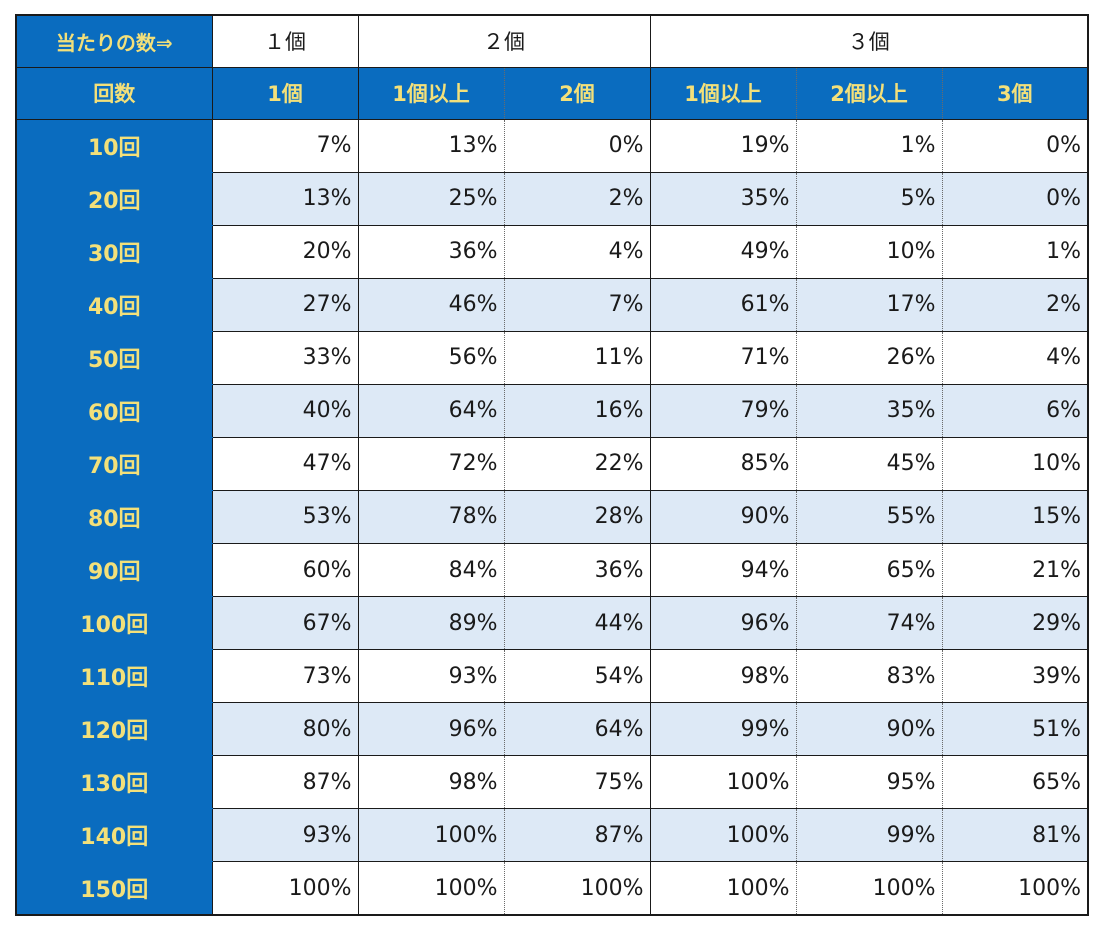 The height and width of the screenshot is (927, 1101). I want to click on value-cell: 1%, so click(1014, 251).